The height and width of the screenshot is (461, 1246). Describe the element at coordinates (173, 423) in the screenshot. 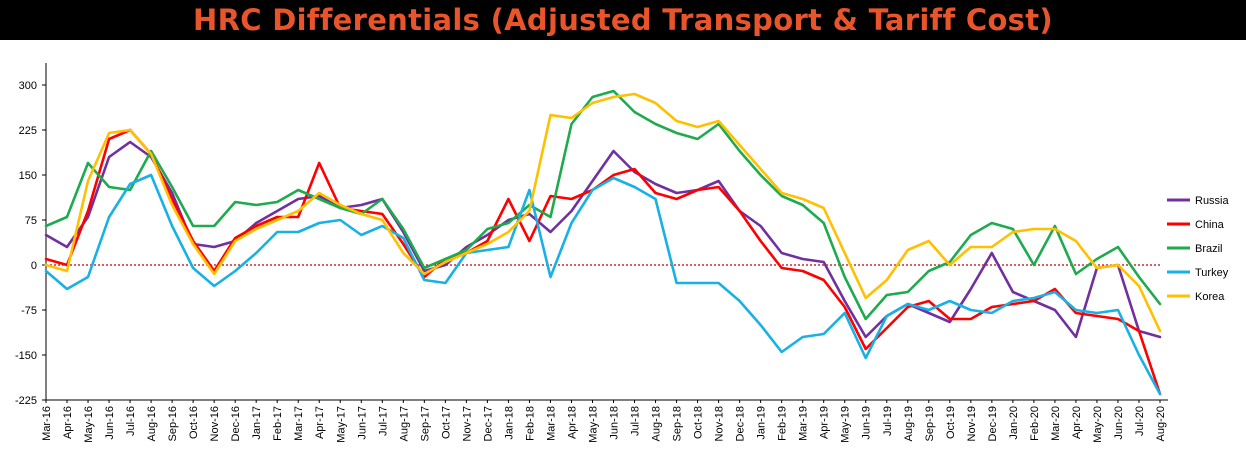

I see `x-tick-label: Sep-16` at that location.